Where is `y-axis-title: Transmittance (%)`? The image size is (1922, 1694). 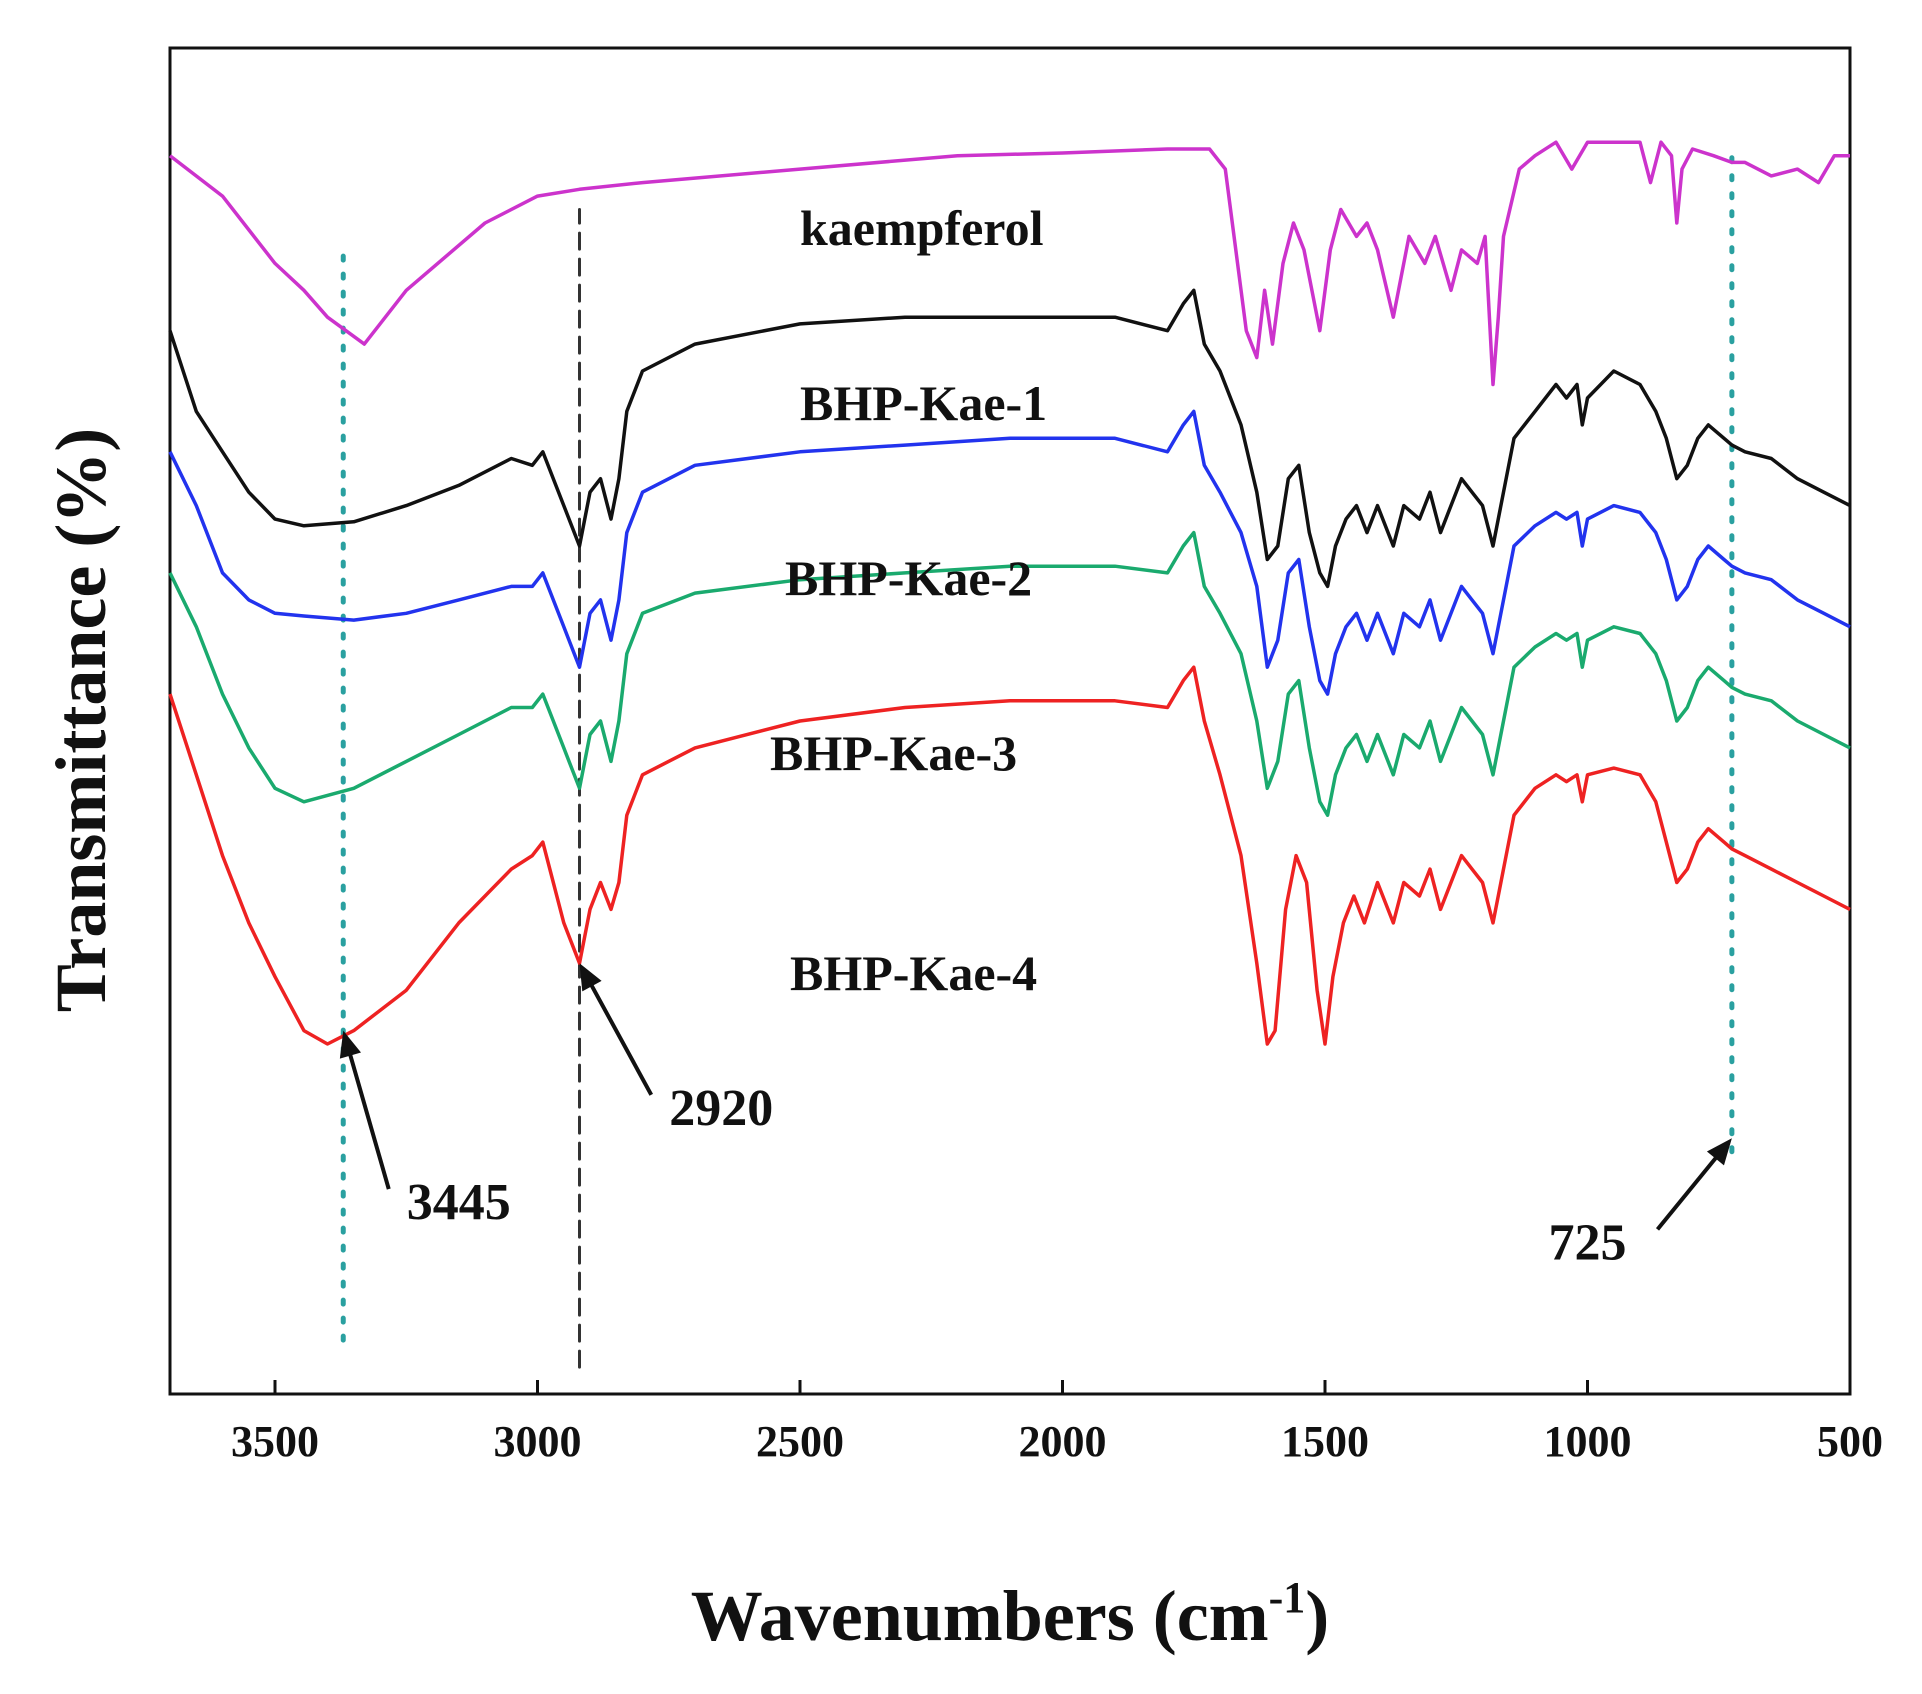
y-axis-title: Transmittance (%) is located at coordinates (81, 720).